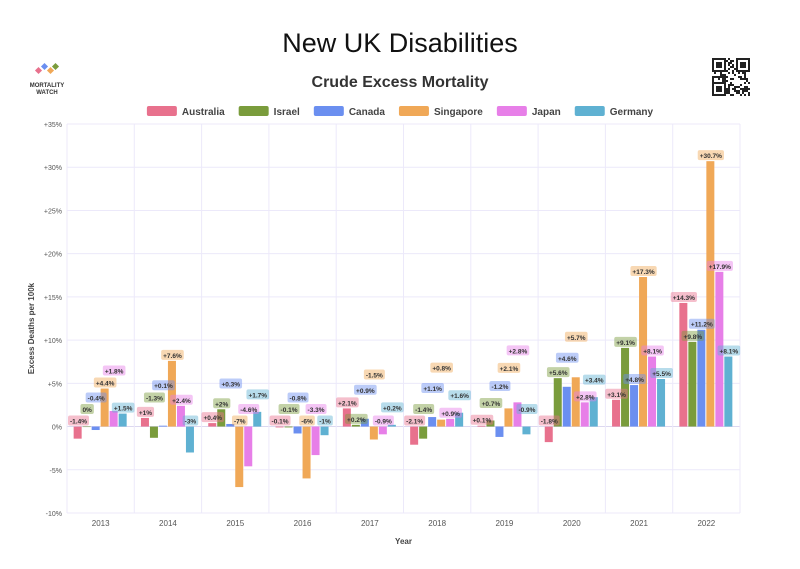  Describe the element at coordinates (652, 352) in the screenshot. I see `data-label-japan-2021: +8.1%` at that location.